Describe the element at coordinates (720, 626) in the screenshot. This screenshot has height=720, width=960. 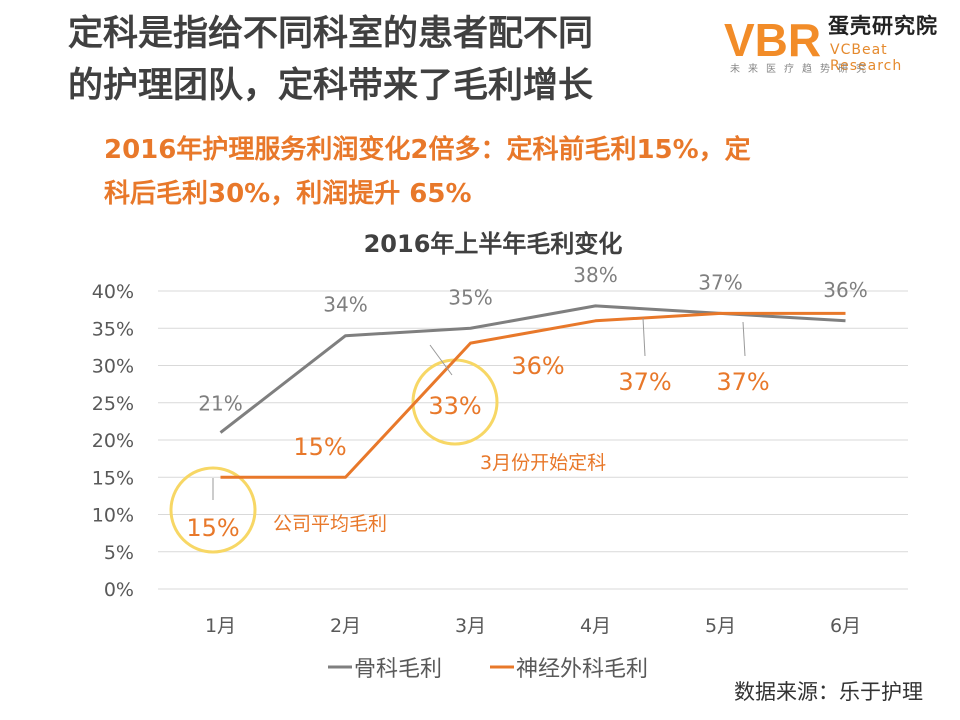
I see `x-tick-label: 5月` at that location.